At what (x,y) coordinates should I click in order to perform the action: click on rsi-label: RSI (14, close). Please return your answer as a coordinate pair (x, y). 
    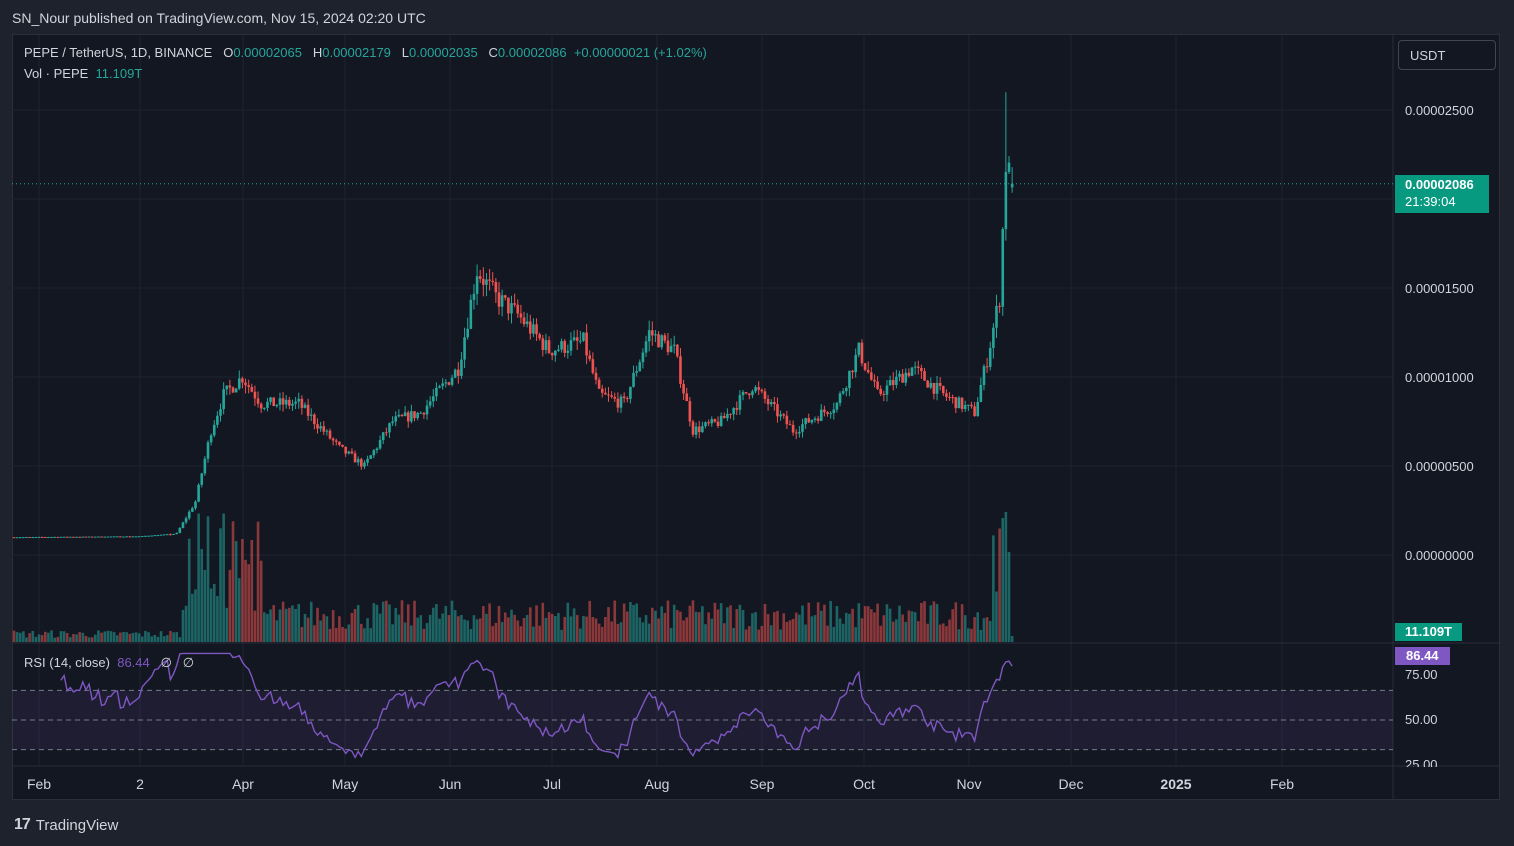
    Looking at the image, I should click on (67, 662).